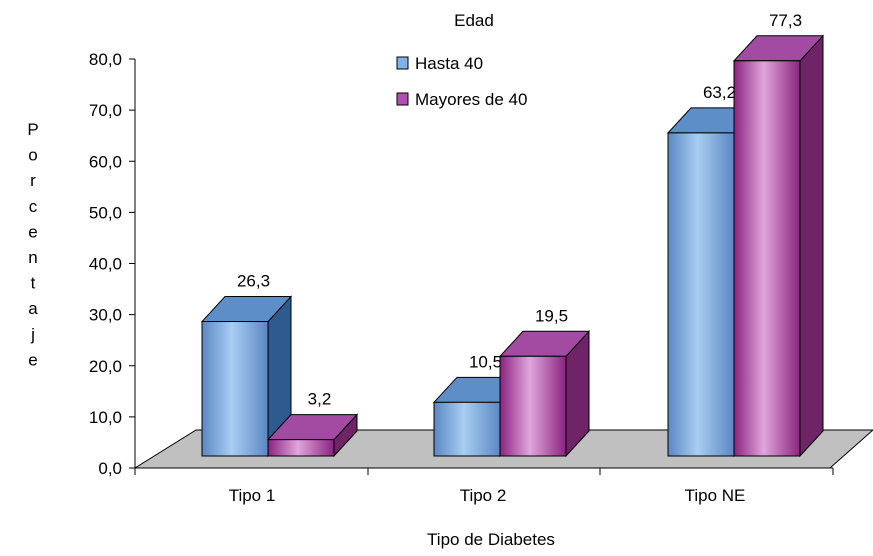 Image resolution: width=873 pixels, height=556 pixels. What do you see at coordinates (449, 63) in the screenshot?
I see `legend-label-hasta-40: Hasta 40` at bounding box center [449, 63].